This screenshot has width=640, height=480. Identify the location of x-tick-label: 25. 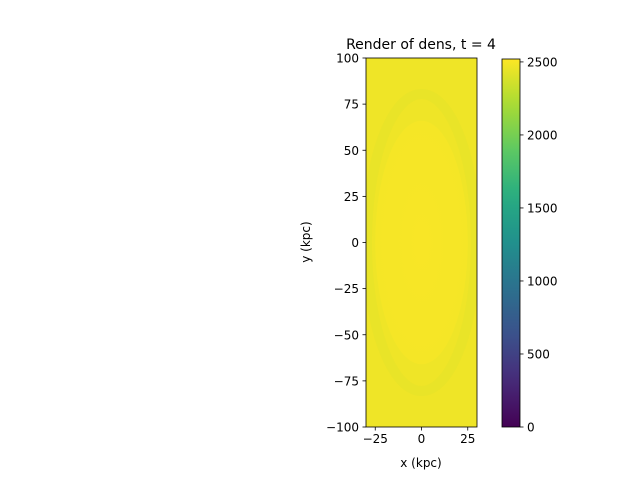
(467, 439).